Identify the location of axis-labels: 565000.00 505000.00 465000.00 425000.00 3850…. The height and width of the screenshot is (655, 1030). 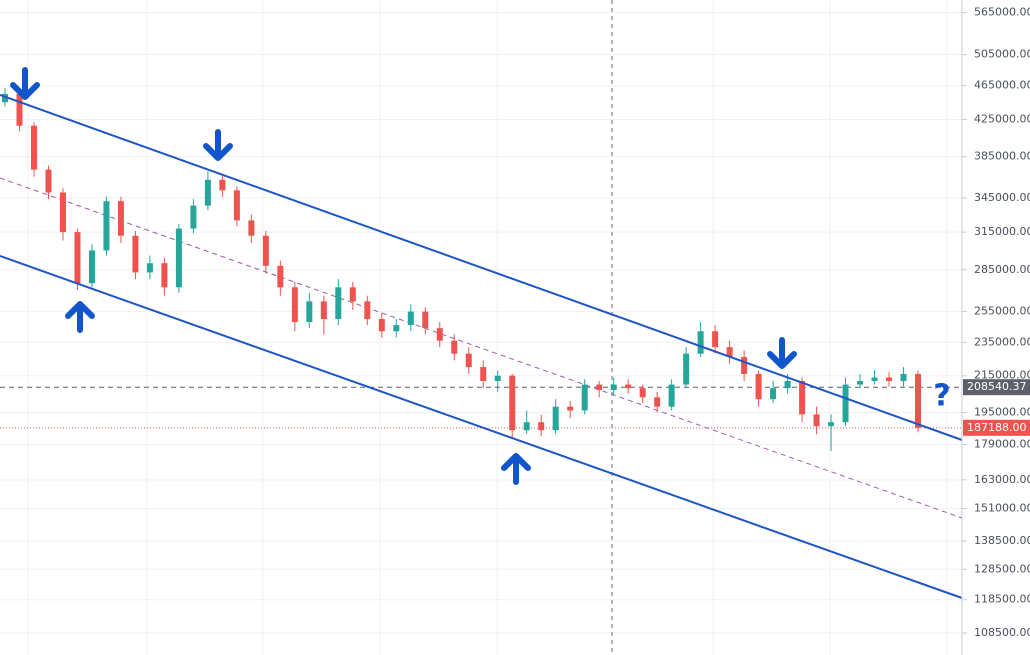
(996, 322).